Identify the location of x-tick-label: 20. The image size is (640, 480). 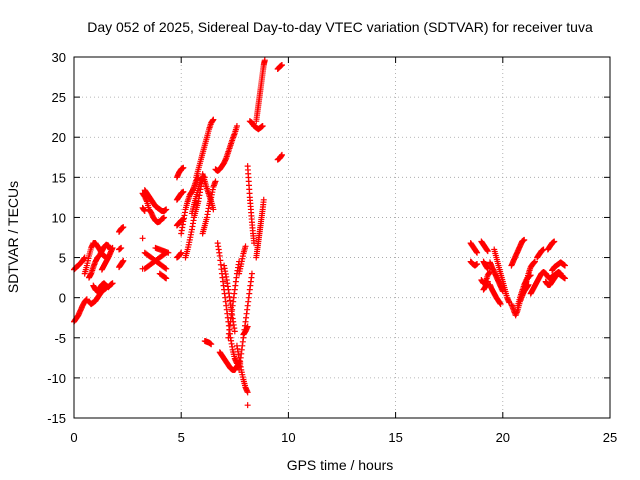
(503, 437).